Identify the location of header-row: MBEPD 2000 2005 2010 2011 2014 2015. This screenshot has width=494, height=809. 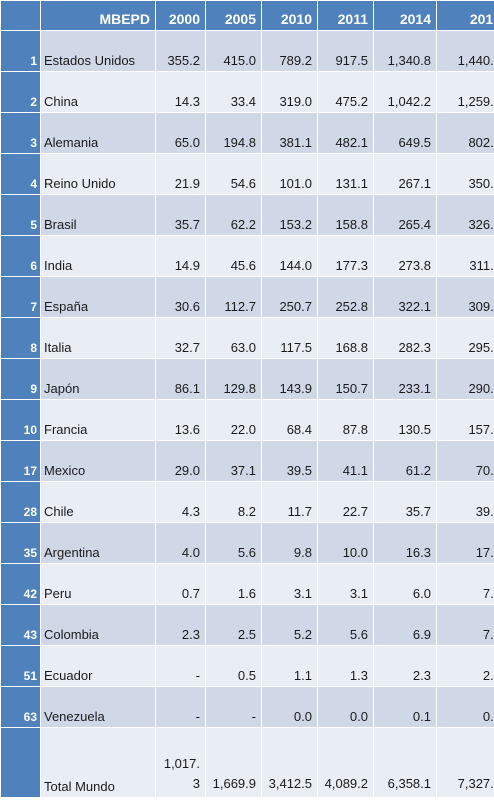
(247, 15).